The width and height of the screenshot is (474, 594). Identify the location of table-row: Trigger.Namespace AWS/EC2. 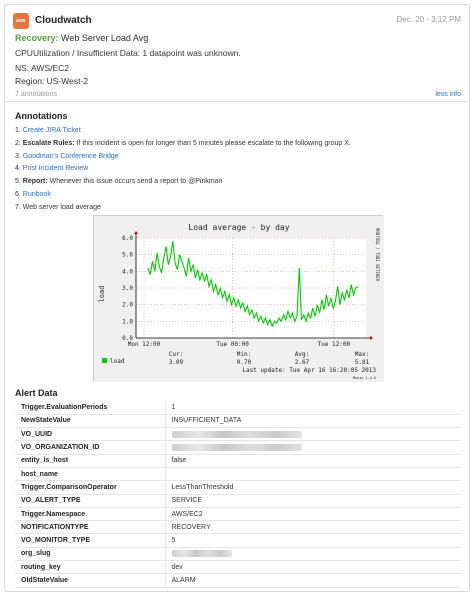
(238, 514).